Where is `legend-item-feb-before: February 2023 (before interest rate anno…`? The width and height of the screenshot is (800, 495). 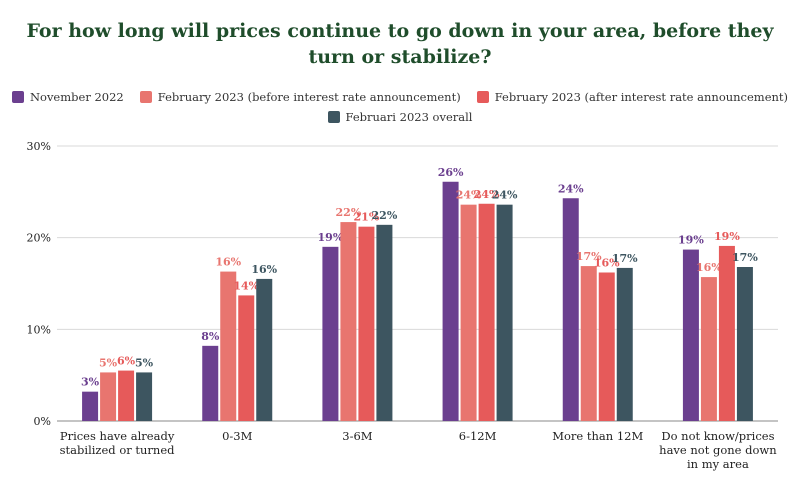
legend-item-feb-before: February 2023 (before interest rate anno… is located at coordinates (300, 97).